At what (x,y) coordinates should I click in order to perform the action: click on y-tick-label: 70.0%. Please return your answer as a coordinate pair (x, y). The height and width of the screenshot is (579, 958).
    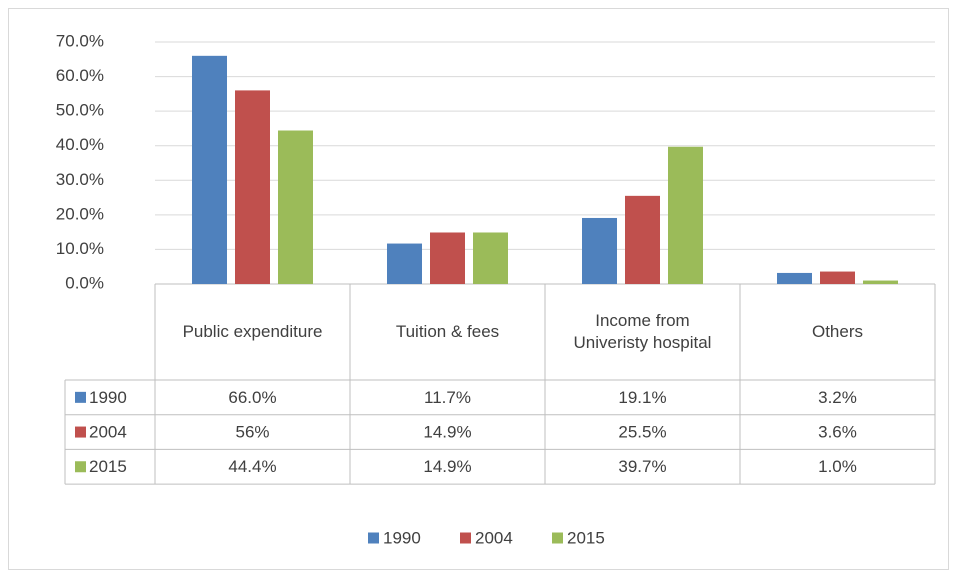
    Looking at the image, I should click on (80, 40).